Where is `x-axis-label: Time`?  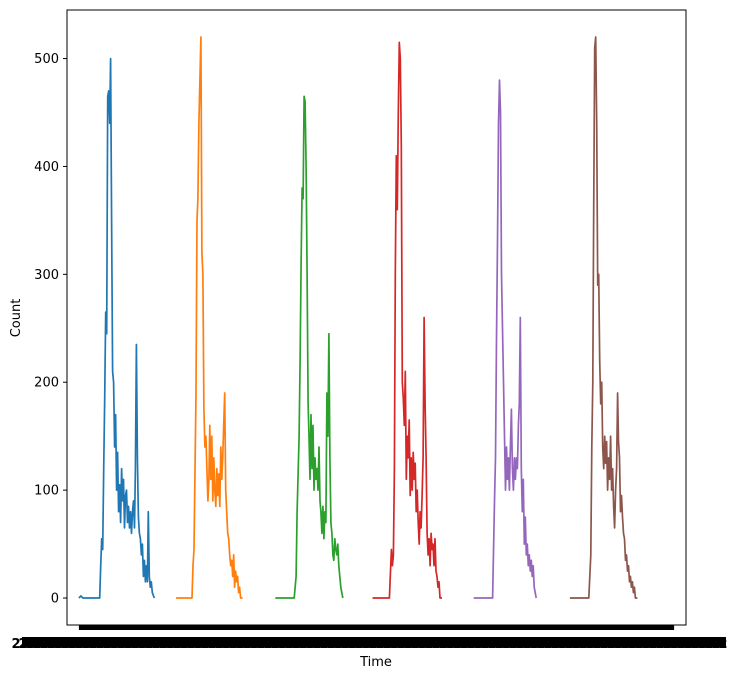
x-axis-label: Time is located at coordinates (375, 662).